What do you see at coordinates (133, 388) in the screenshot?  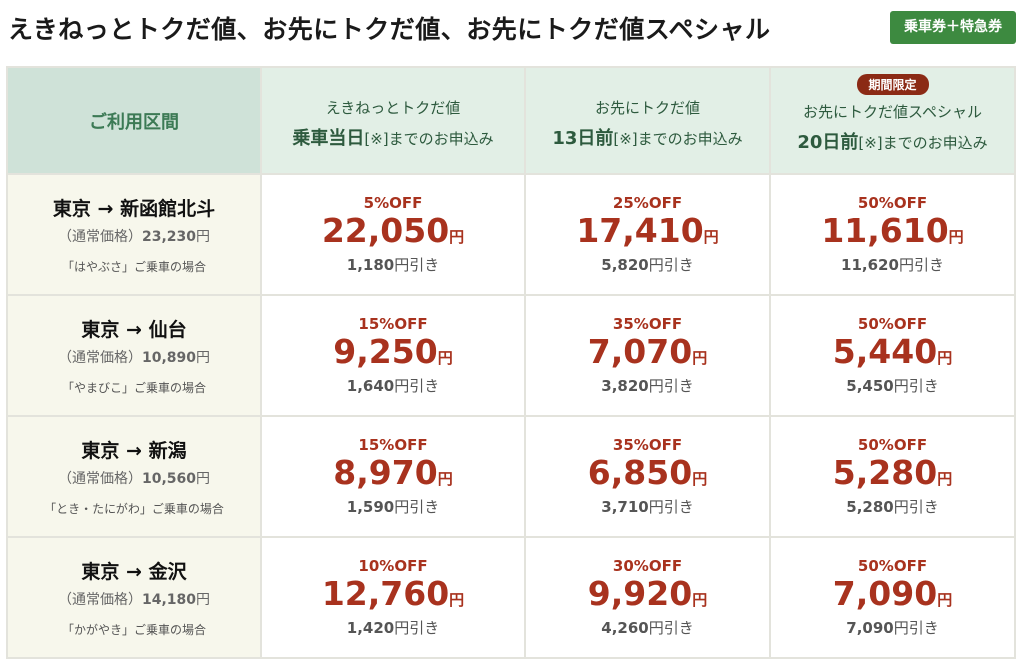 I see `train-note: 「やまびこ」ご乗車の場合` at bounding box center [133, 388].